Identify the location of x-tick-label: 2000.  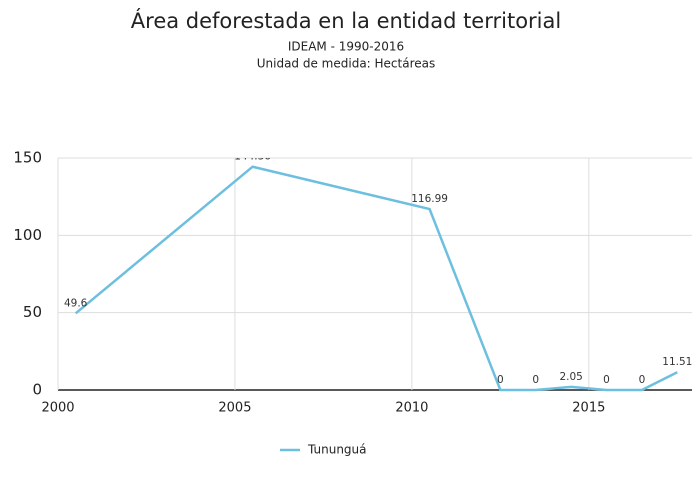
(57, 408).